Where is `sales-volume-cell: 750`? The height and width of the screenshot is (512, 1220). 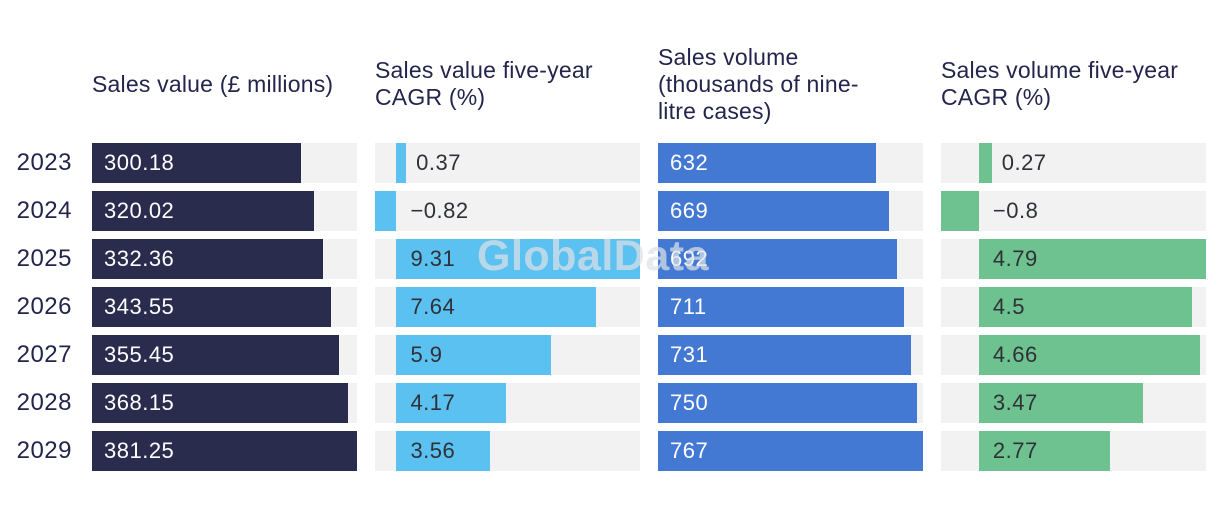
sales-volume-cell: 750 is located at coordinates (790, 403).